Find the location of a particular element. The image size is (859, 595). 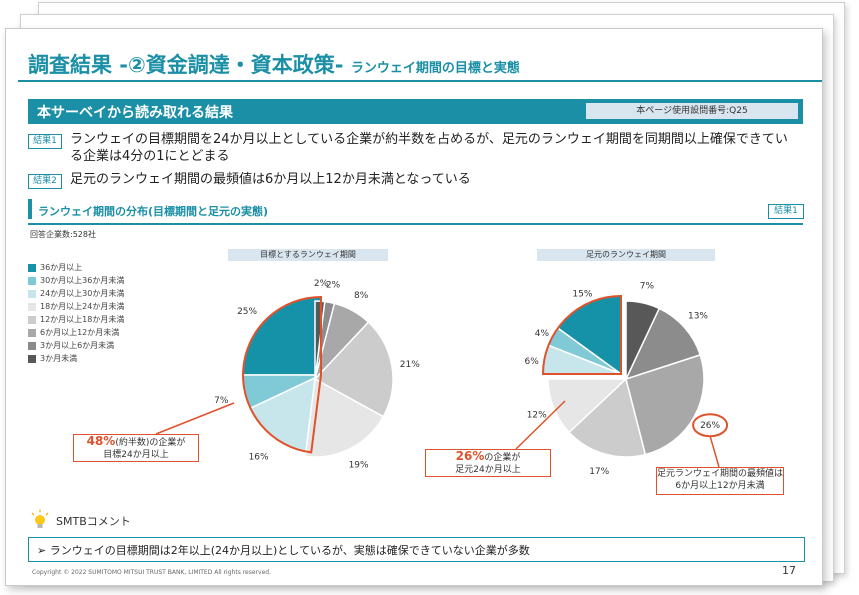

legend-item: 3か月未満 is located at coordinates (76, 358).